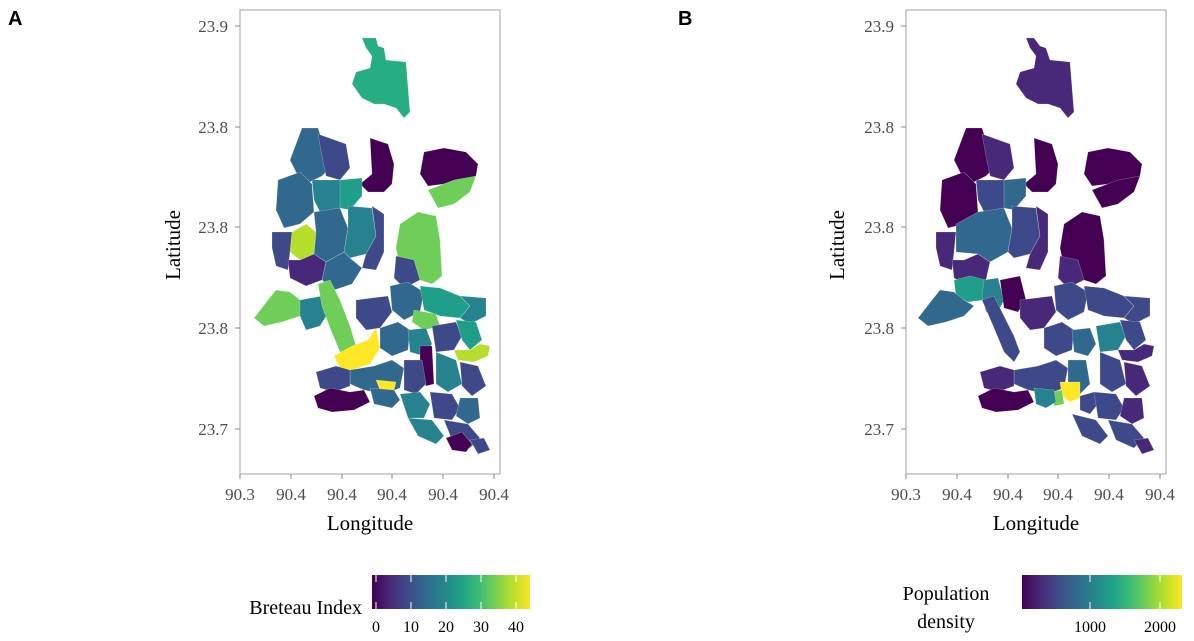 The height and width of the screenshot is (641, 1194). I want to click on panel-b-legend: Population density 1000 2000, so click(1042, 605).